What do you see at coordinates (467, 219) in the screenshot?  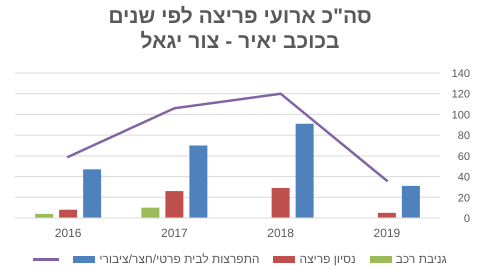 I see `y-tick-label: 0` at bounding box center [467, 219].